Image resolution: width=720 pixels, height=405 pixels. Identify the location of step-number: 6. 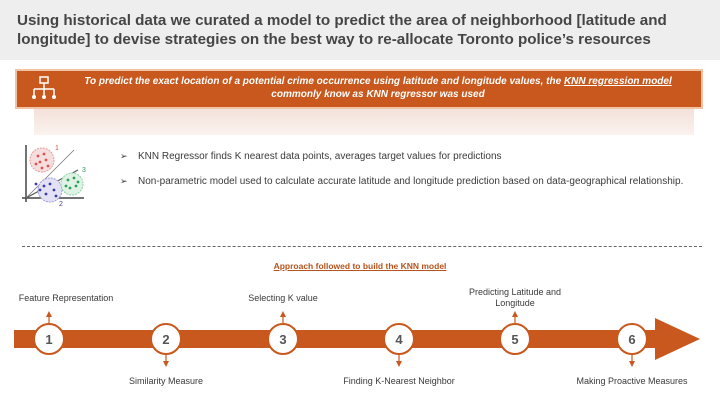
(631, 339).